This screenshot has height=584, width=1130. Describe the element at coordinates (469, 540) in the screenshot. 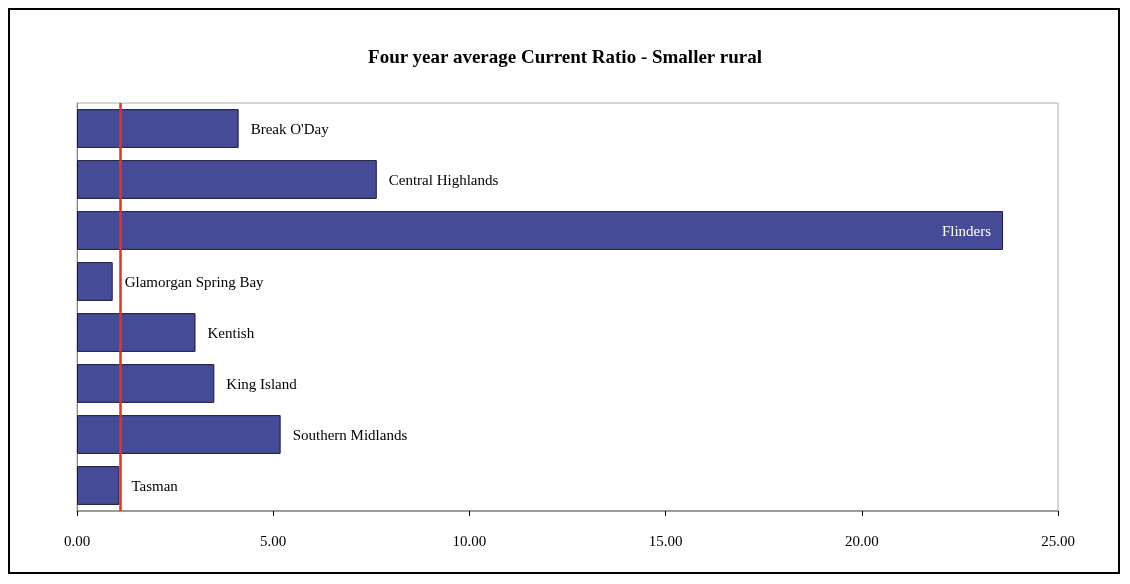

I see `x-tick-label: 10.00` at that location.